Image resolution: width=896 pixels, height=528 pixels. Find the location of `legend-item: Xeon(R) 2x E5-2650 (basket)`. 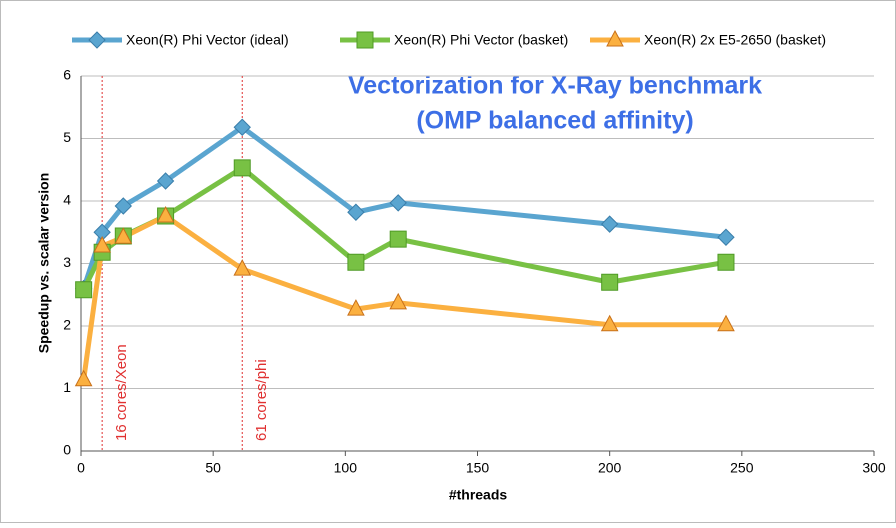

legend-item: Xeon(R) 2x E5-2650 (basket) is located at coordinates (708, 38).